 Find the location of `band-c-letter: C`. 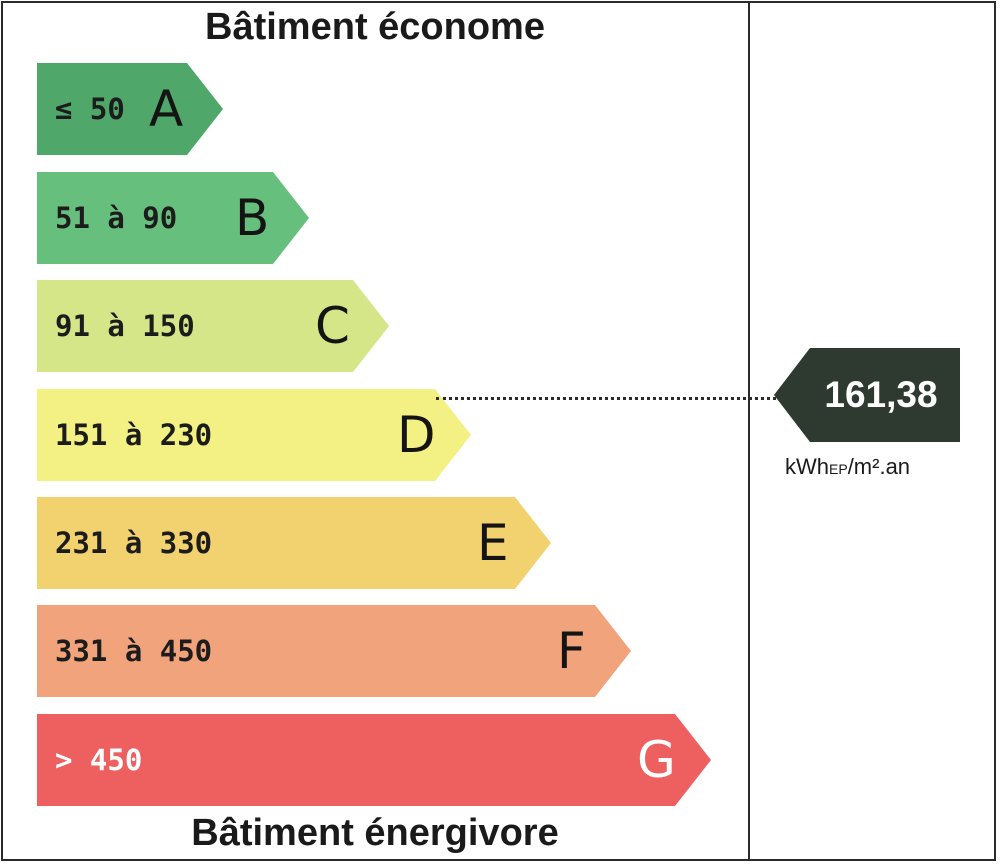

band-c-letter: C is located at coordinates (332, 326).